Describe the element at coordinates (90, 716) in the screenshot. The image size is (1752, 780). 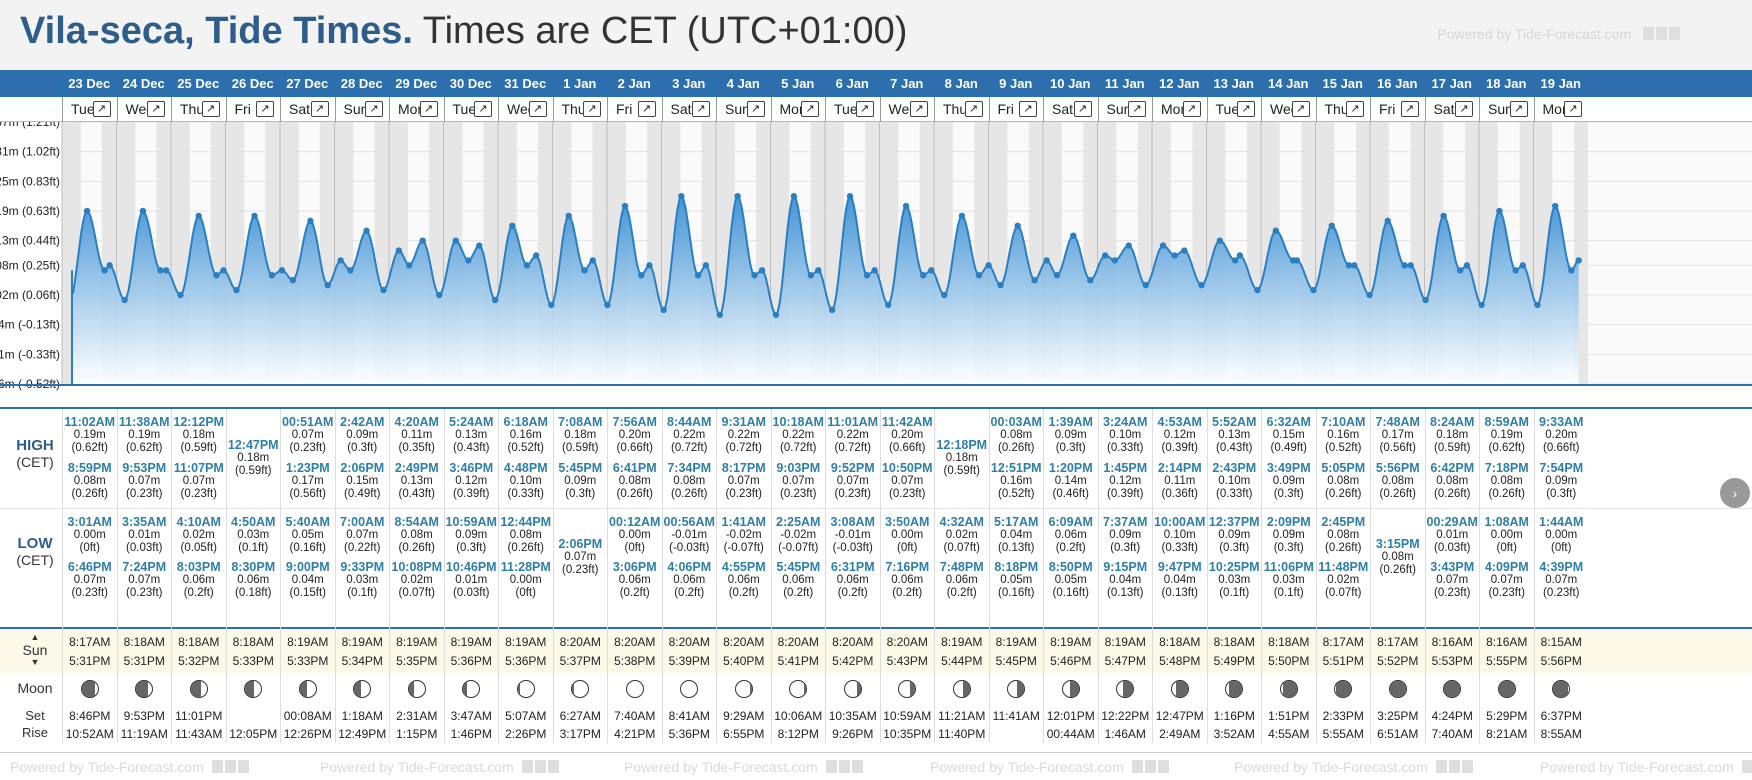
I see `moonset-time: 8:46PM` at that location.